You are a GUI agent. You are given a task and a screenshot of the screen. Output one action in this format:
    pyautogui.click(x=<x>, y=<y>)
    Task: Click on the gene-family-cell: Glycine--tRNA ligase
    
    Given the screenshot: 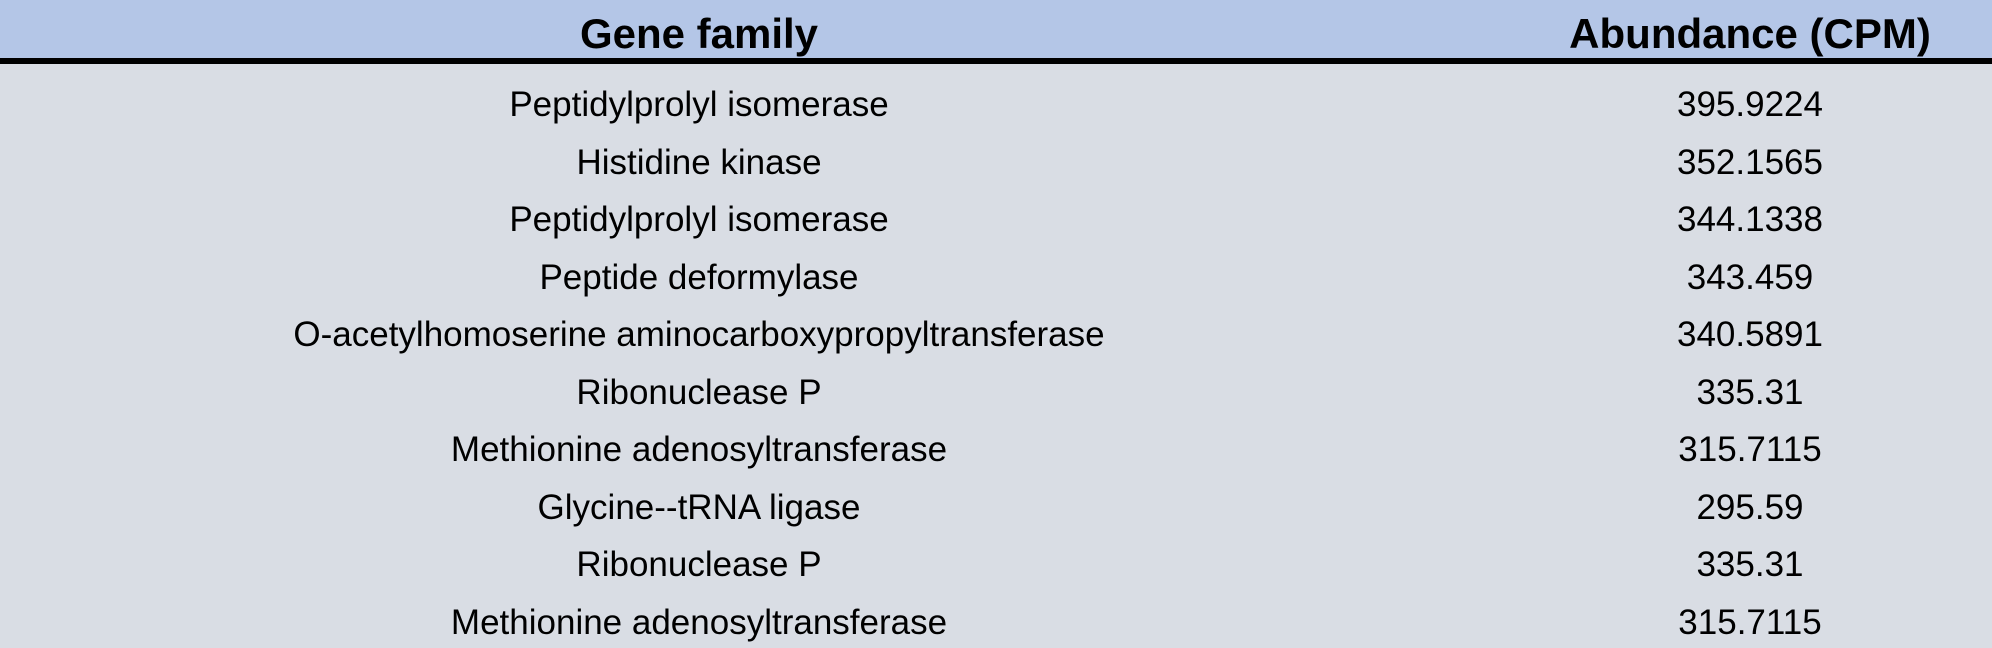 What is the action you would take?
    pyautogui.click(x=699, y=507)
    